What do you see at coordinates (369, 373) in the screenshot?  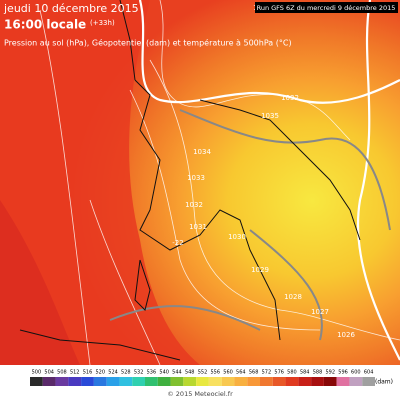 I see `legend-value: 604` at bounding box center [369, 373].